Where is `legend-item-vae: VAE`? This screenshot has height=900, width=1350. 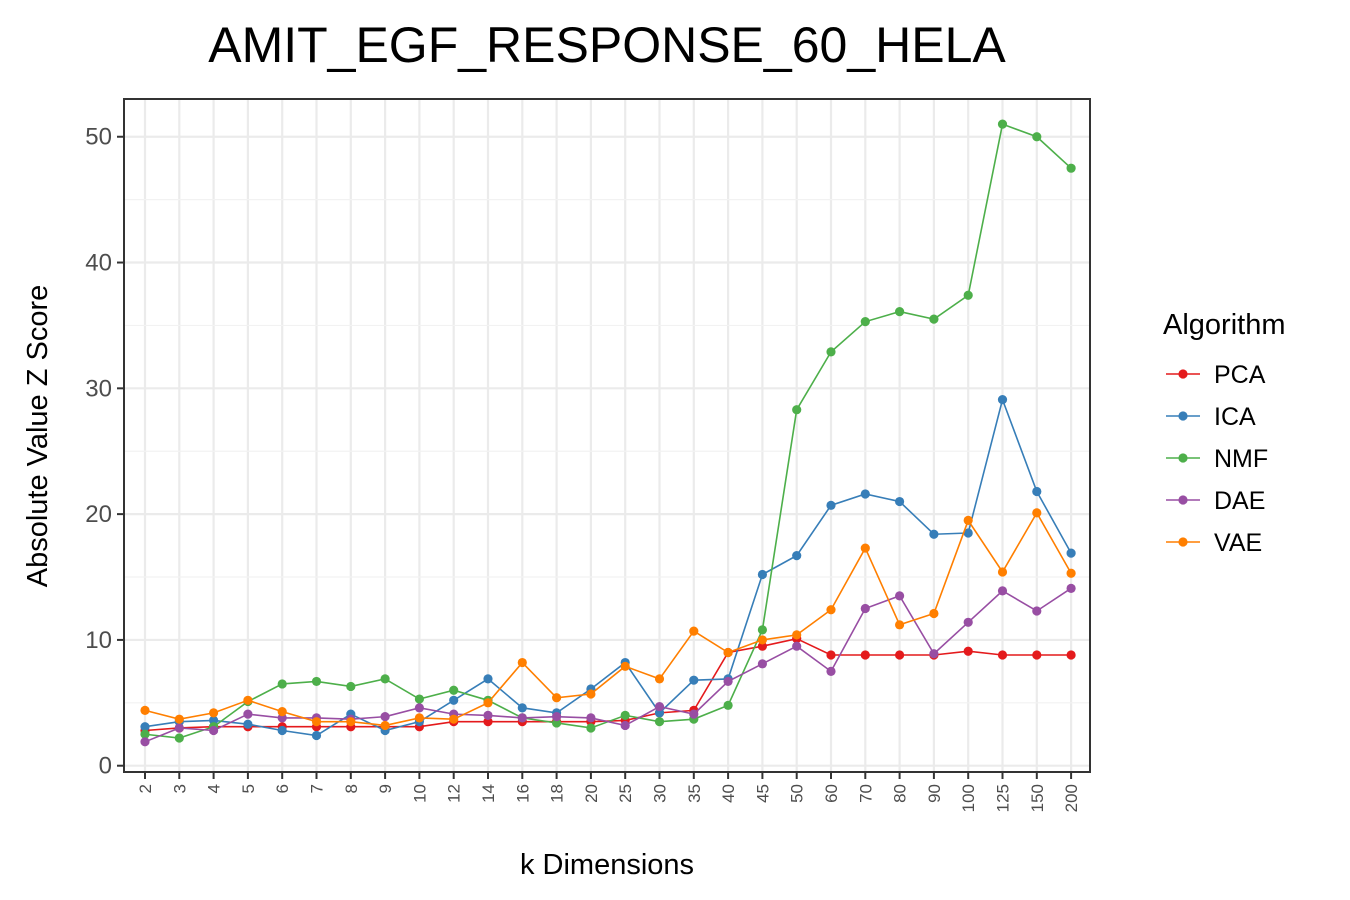 legend-item-vae: VAE is located at coordinates (1214, 543).